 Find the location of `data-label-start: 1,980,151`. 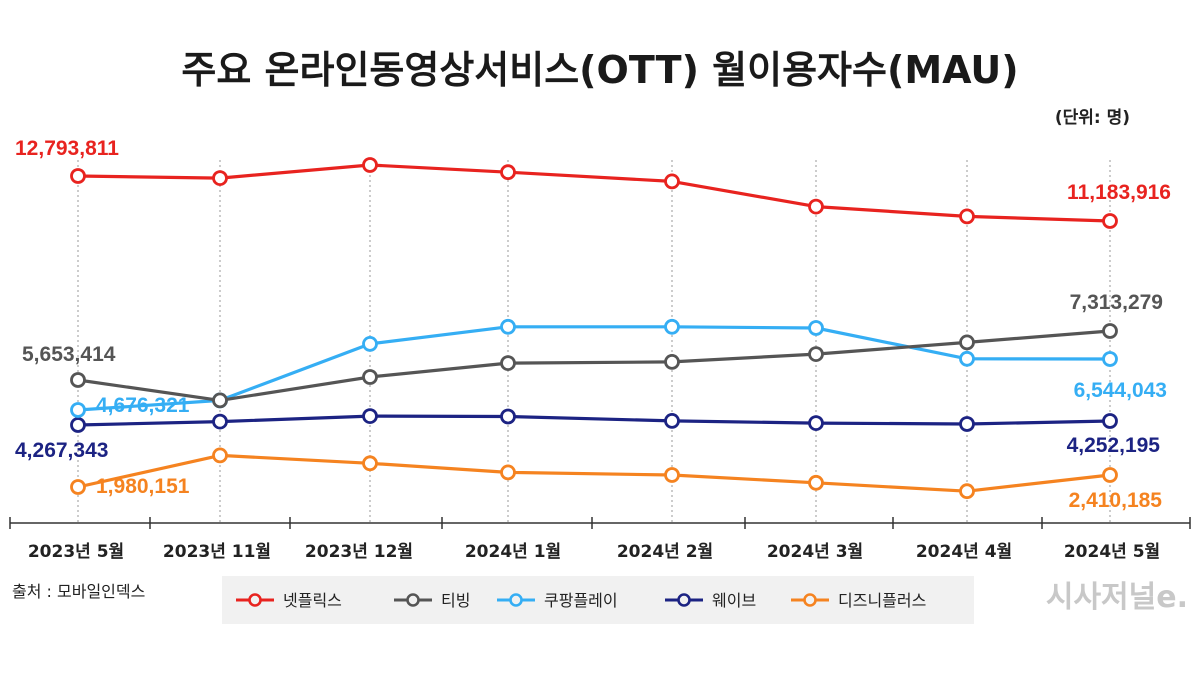

data-label-start: 1,980,151 is located at coordinates (143, 486).